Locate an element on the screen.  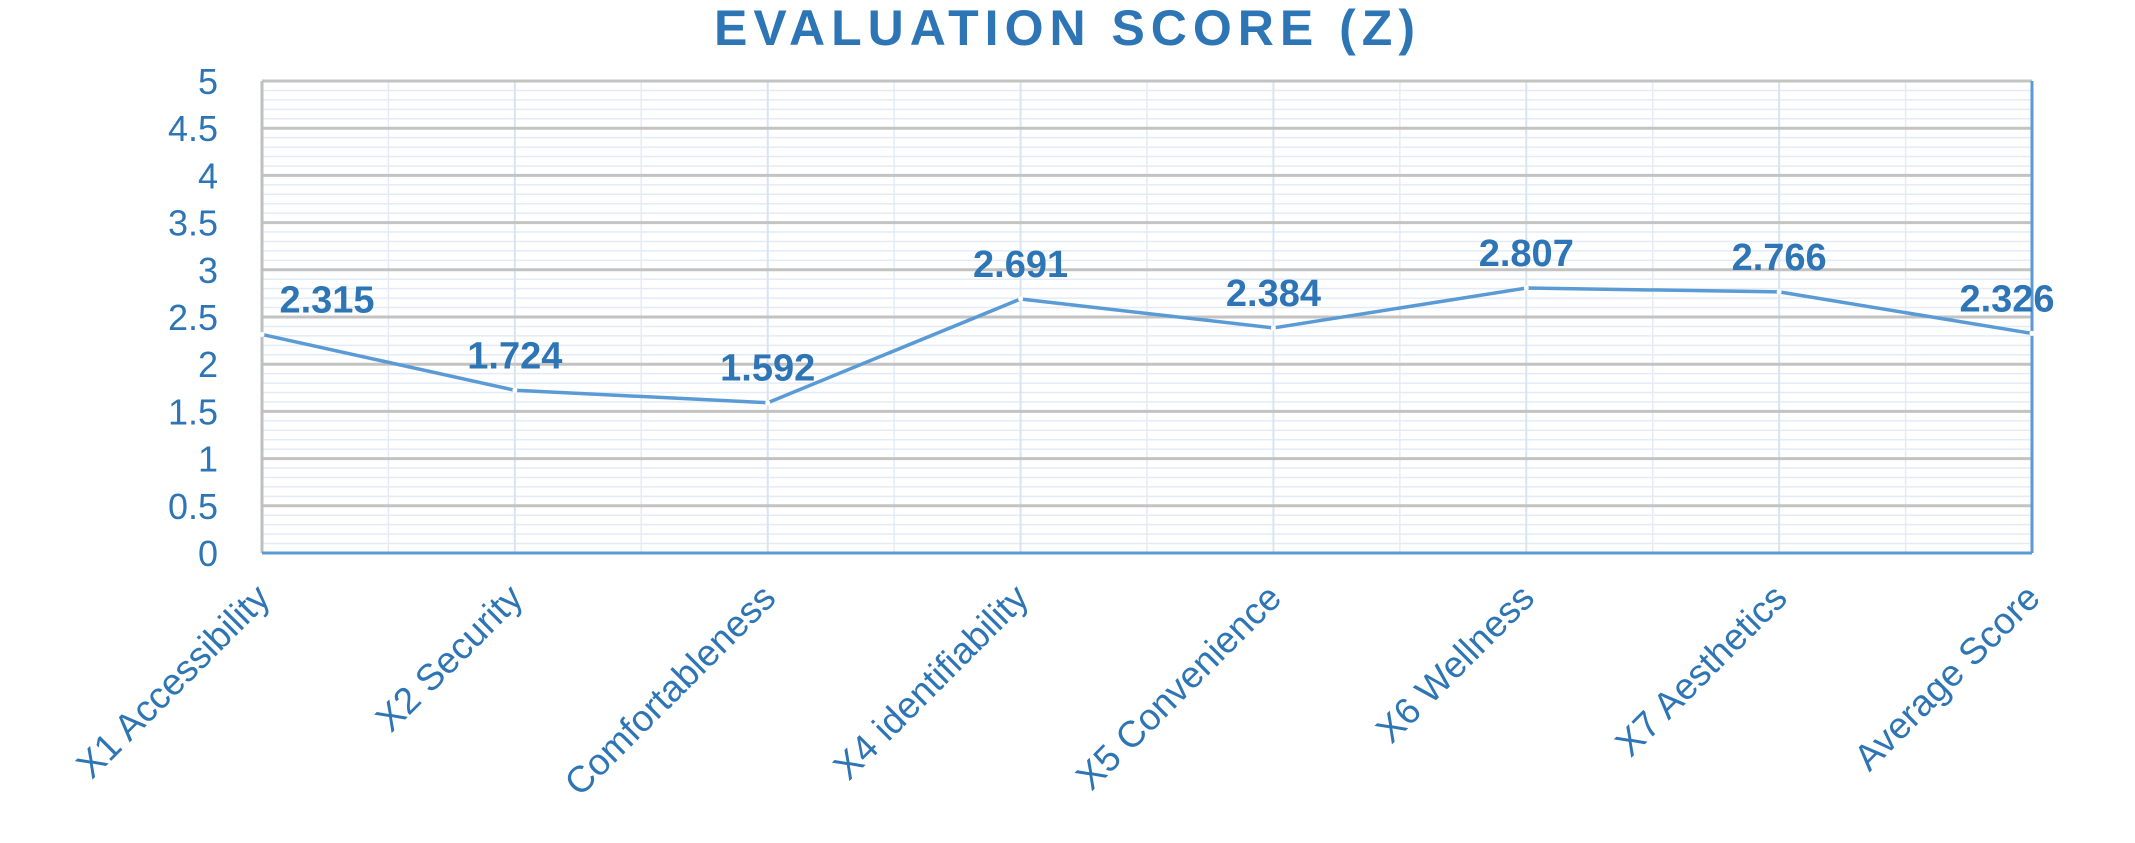
y-tick-label: 1.5 is located at coordinates (193, 411).